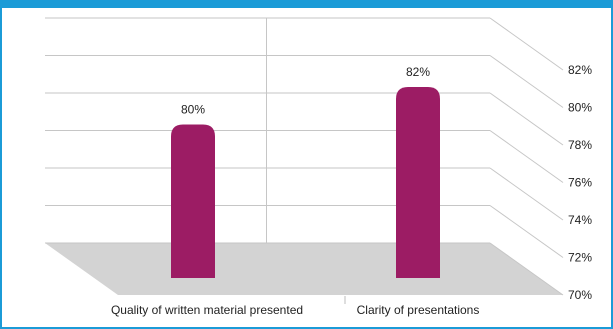  Describe the element at coordinates (580, 220) in the screenshot. I see `y-tick-label: 74%` at that location.